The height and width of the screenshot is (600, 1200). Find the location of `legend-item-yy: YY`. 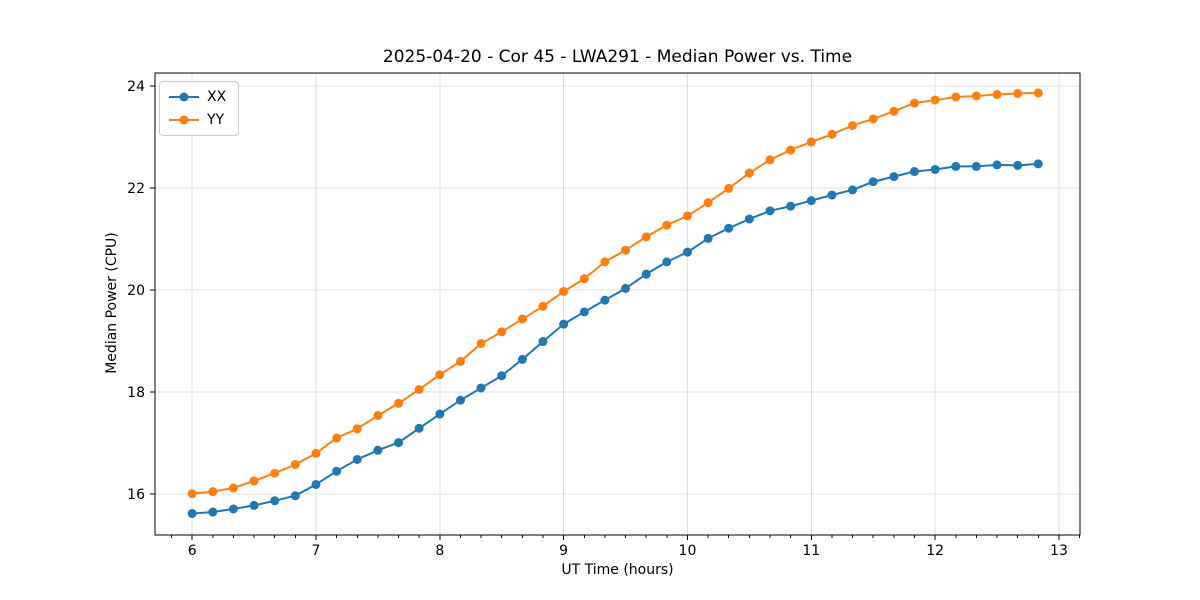

legend-item-yy: YY is located at coordinates (197, 120).